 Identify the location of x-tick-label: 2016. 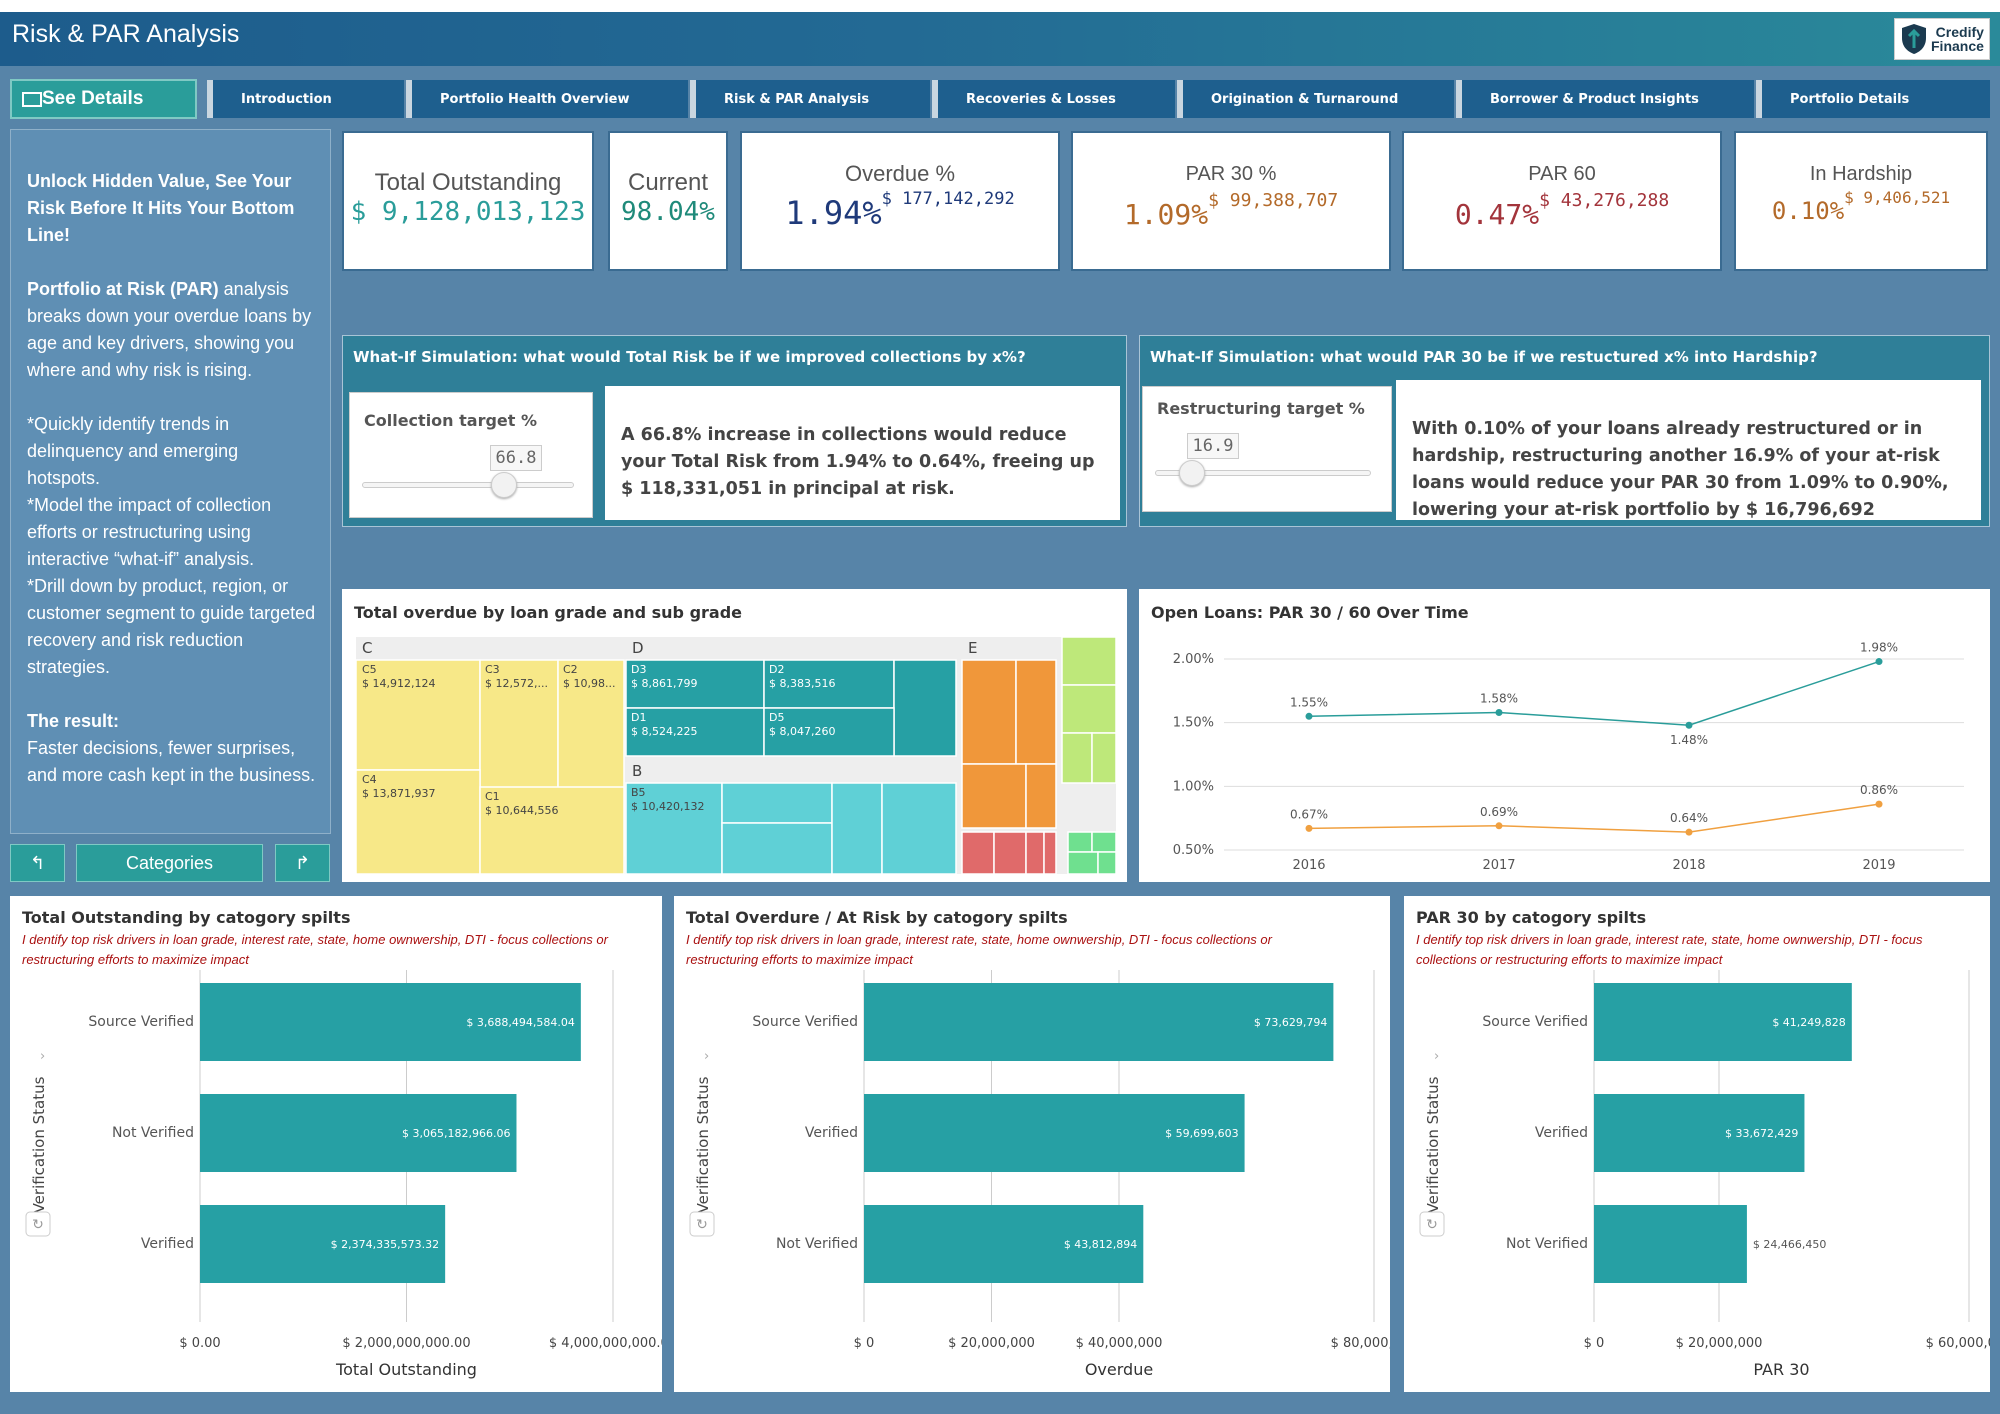
(1308, 865).